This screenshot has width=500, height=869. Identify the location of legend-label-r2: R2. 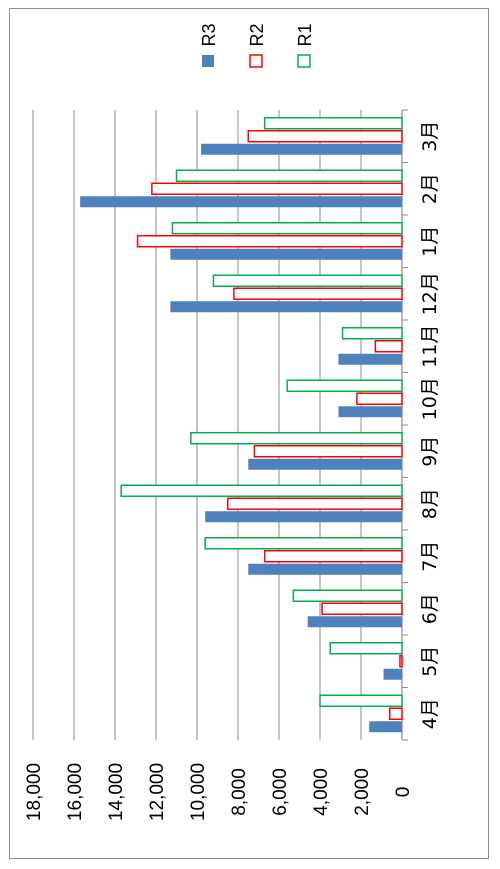
(257, 34).